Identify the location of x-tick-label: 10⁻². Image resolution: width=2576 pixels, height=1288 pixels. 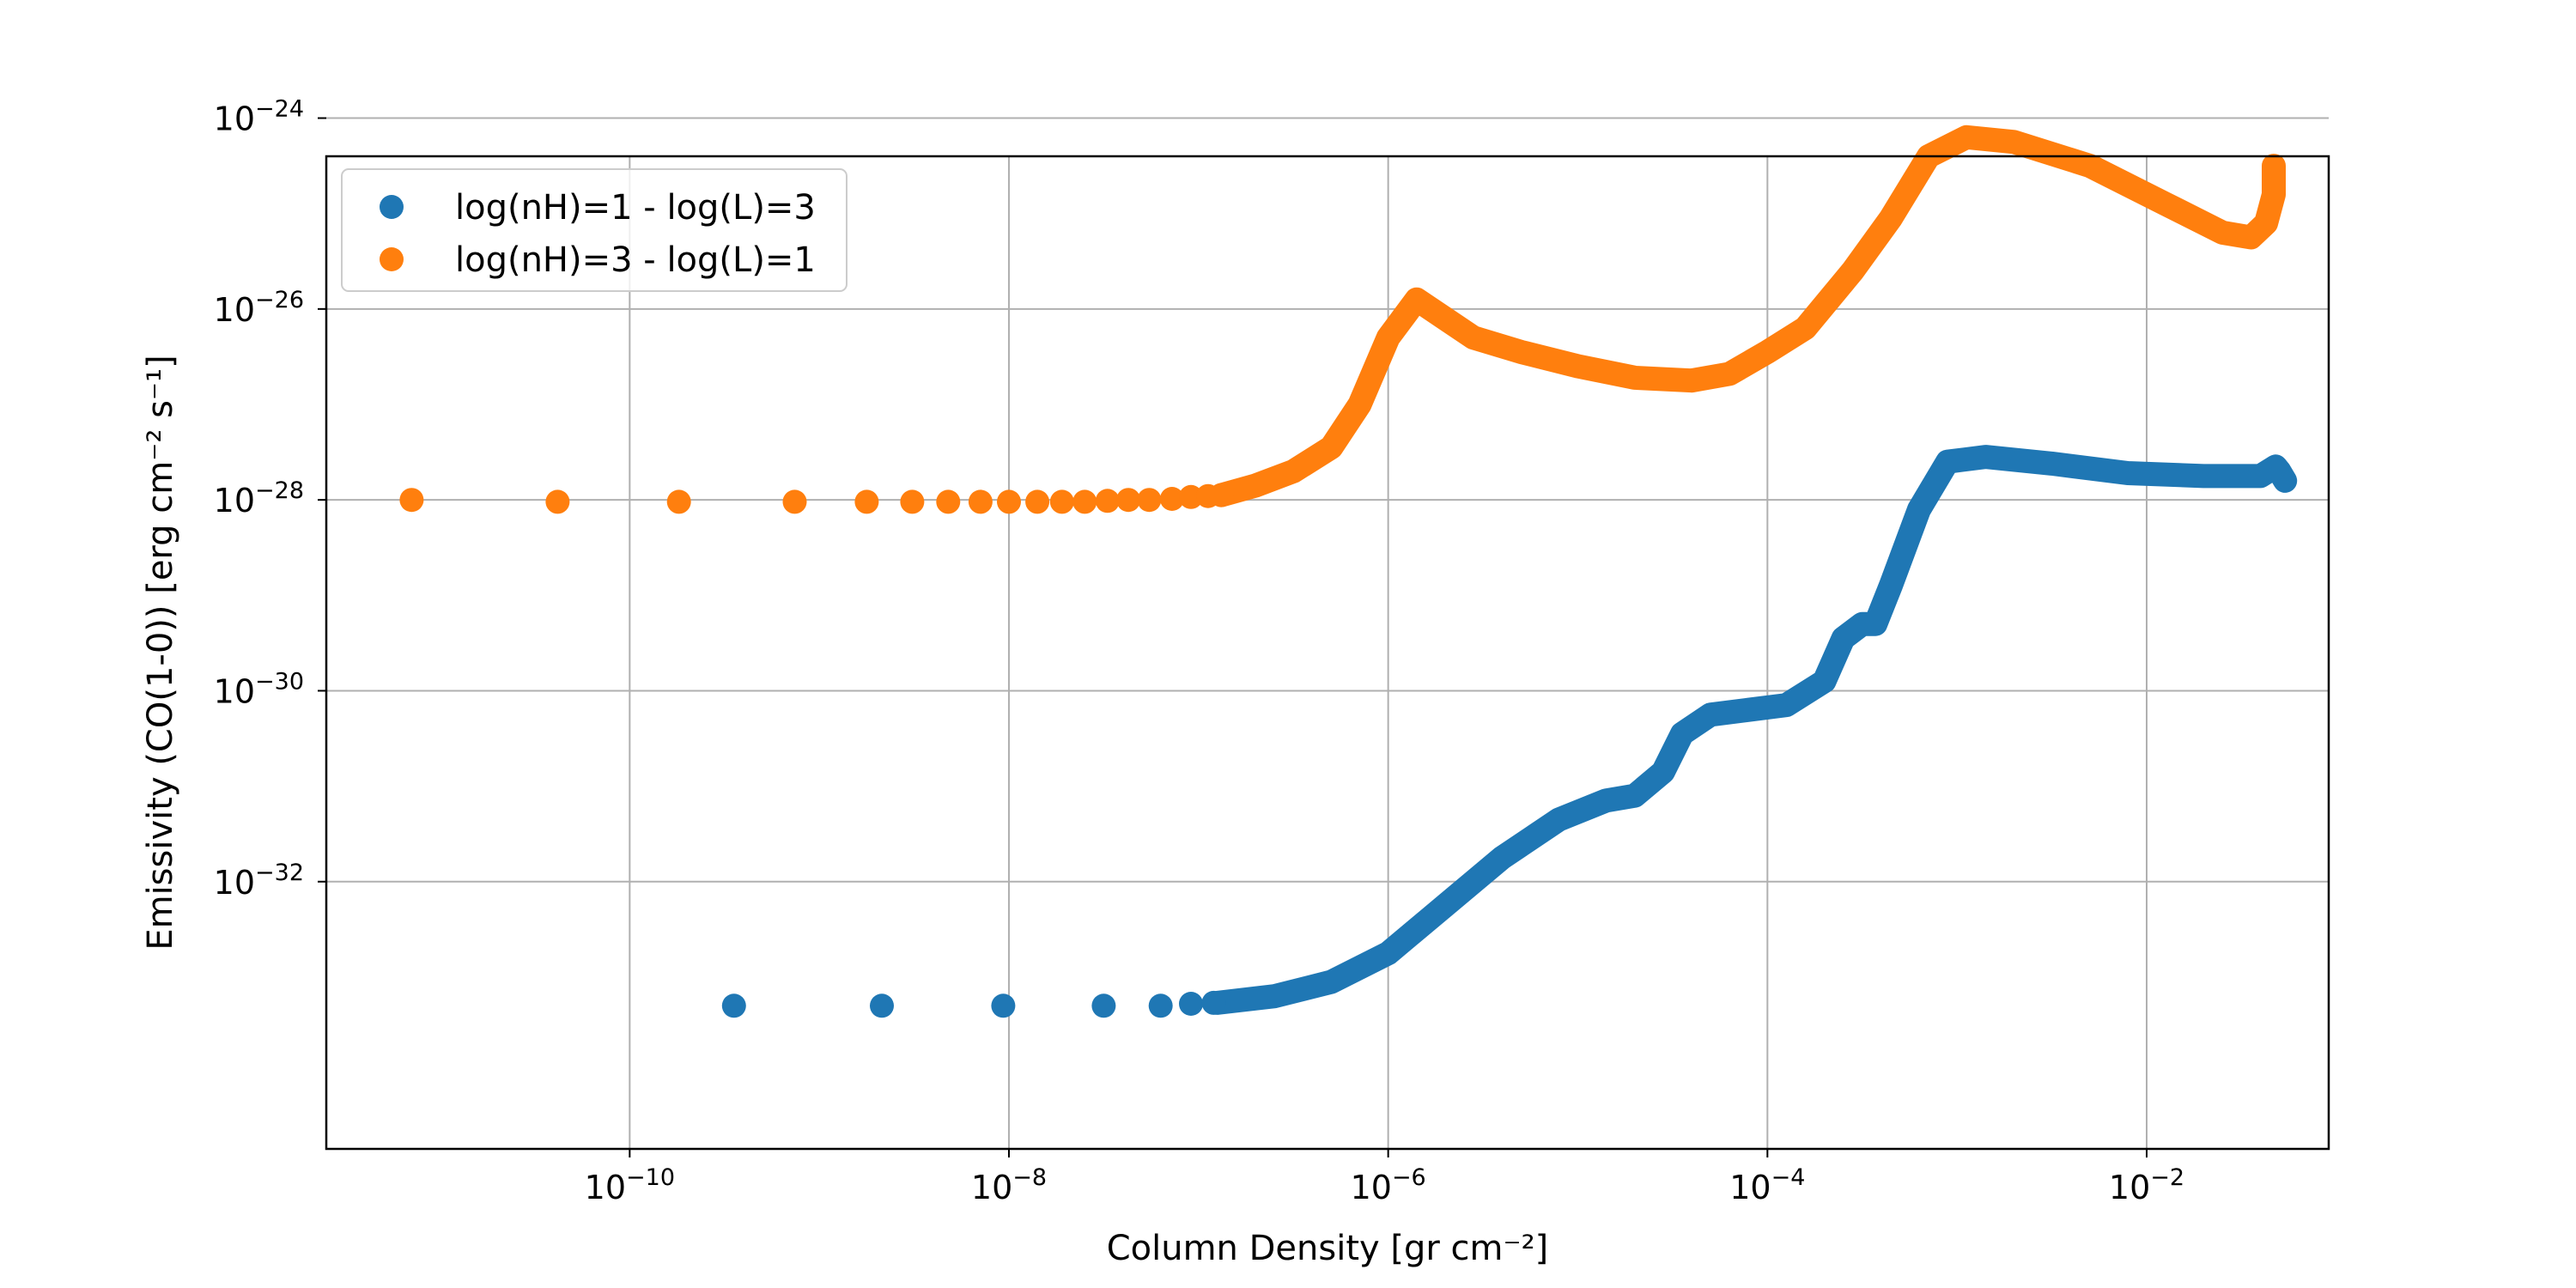
(2146, 1185).